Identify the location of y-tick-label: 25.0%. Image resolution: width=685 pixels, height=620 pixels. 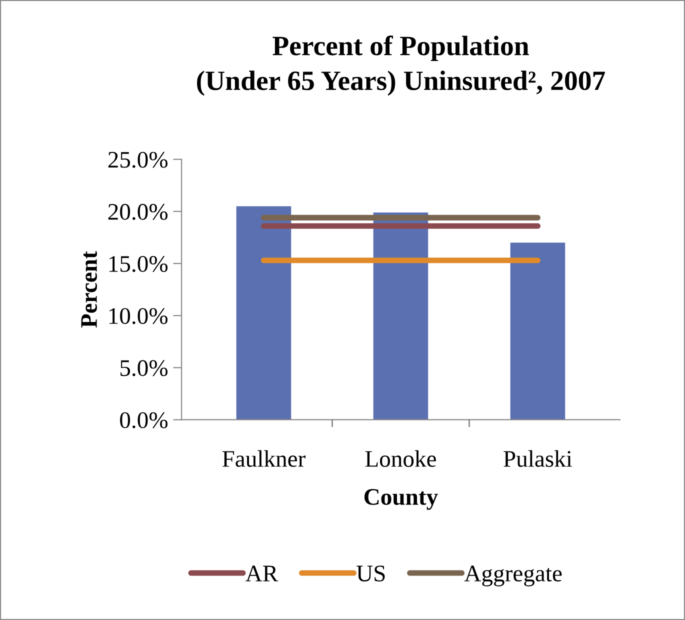
(138, 160).